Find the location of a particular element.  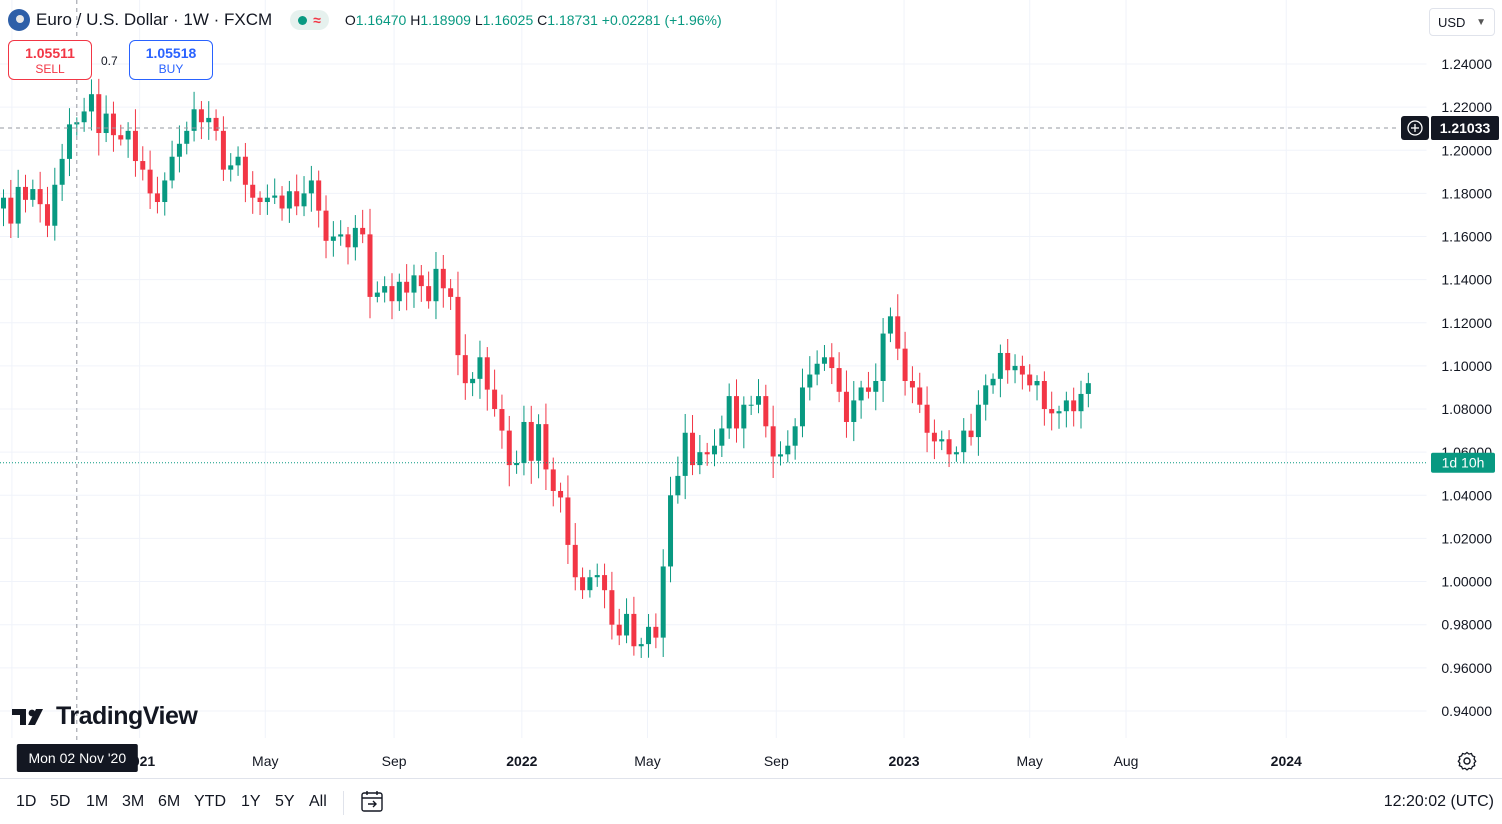

x-tick-label: May is located at coordinates (1029, 761).